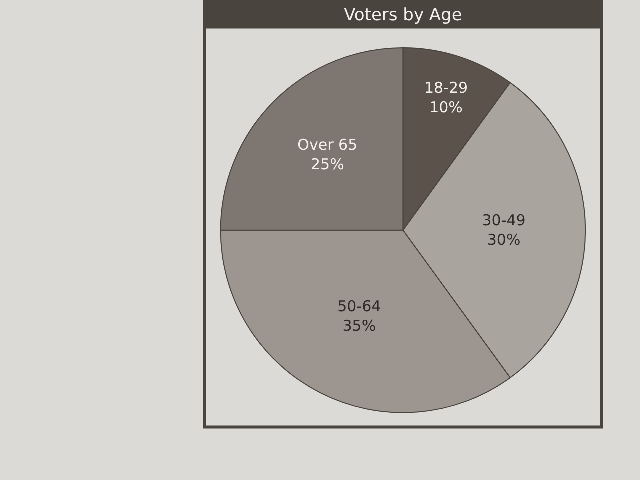 The image size is (640, 480). Describe the element at coordinates (360, 307) in the screenshot. I see `slice-label: 50-64` at that location.